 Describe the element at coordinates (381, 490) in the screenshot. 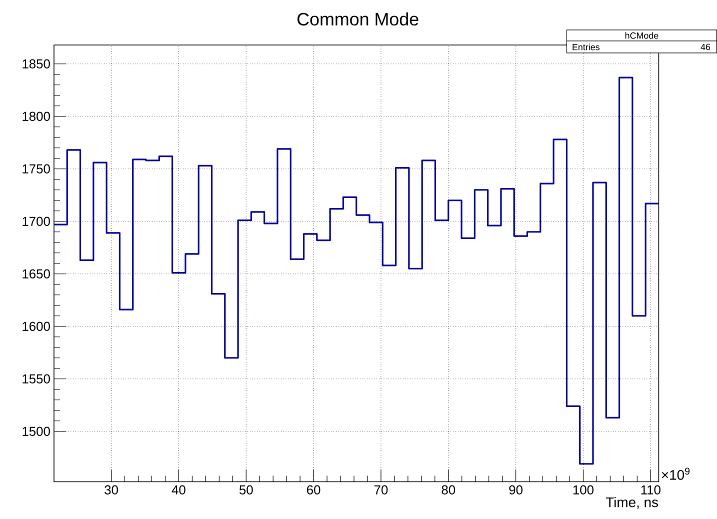

I see `x-tick-label: 70` at that location.